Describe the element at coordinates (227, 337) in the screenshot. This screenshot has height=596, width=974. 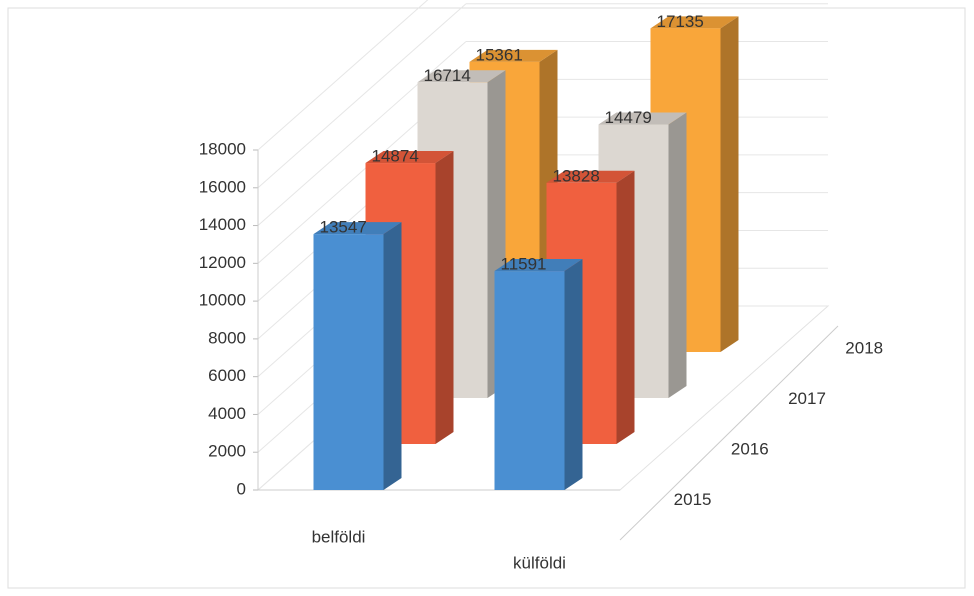
I see `y-tick-label: 8000` at that location.